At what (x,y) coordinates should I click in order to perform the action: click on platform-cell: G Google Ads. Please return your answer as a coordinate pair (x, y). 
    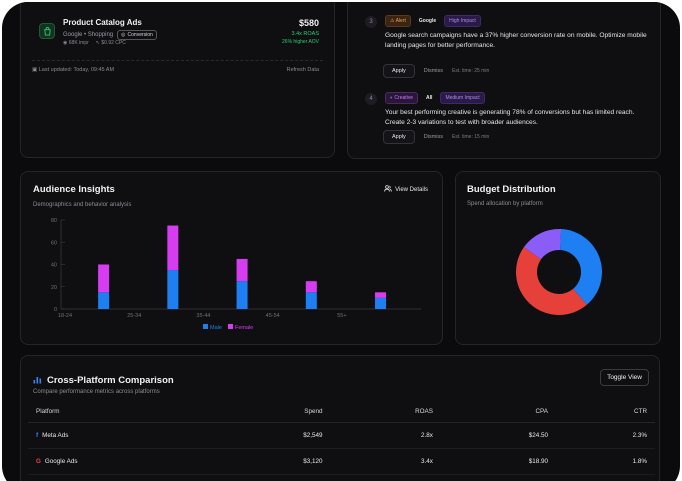
    Looking at the image, I should click on (122, 461).